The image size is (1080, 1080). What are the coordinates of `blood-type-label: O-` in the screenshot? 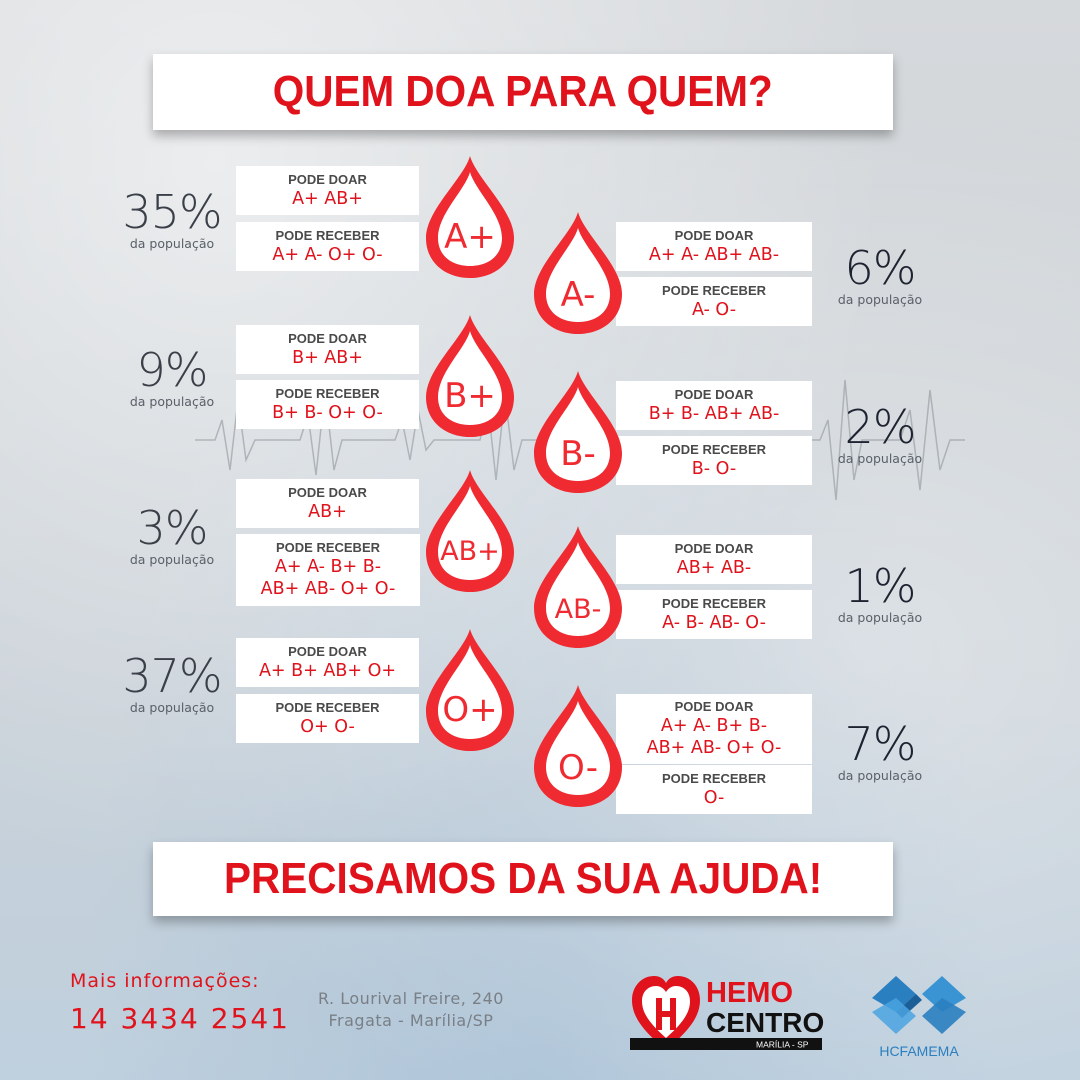 It's located at (578, 768).